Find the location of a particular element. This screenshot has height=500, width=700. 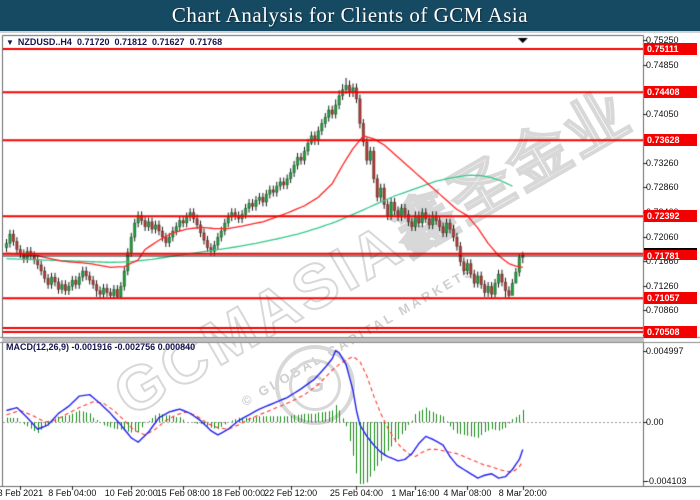

symbol-period-label: NZDUSD..H4 is located at coordinates (44, 42).